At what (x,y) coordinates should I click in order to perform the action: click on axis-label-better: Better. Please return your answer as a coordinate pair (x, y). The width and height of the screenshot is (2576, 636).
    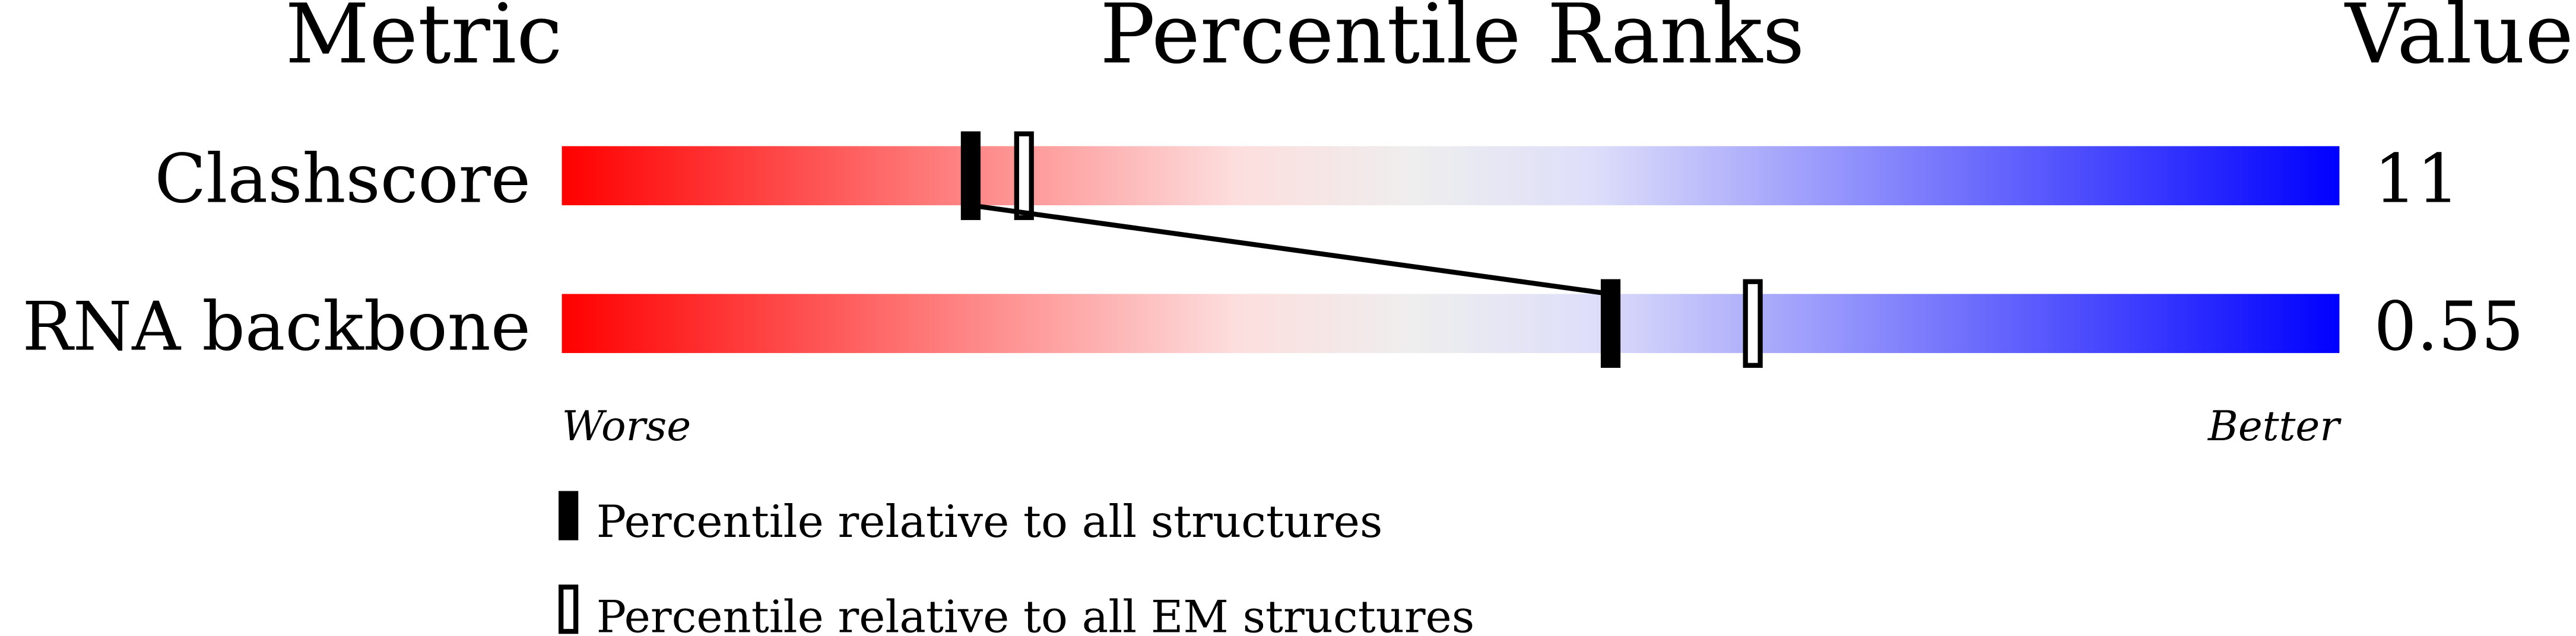
    Looking at the image, I should click on (2274, 426).